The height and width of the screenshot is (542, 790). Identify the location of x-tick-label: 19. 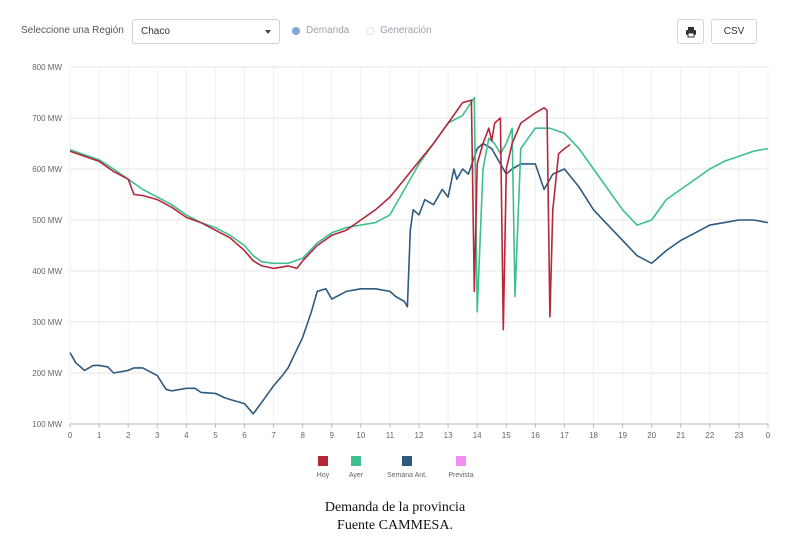
(622, 435).